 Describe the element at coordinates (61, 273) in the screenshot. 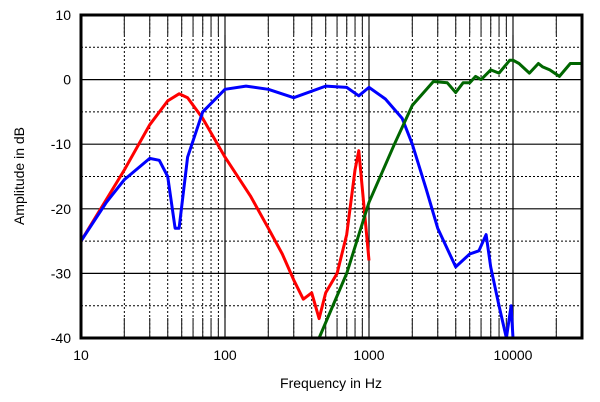

I see `y-tick-label: -30` at that location.